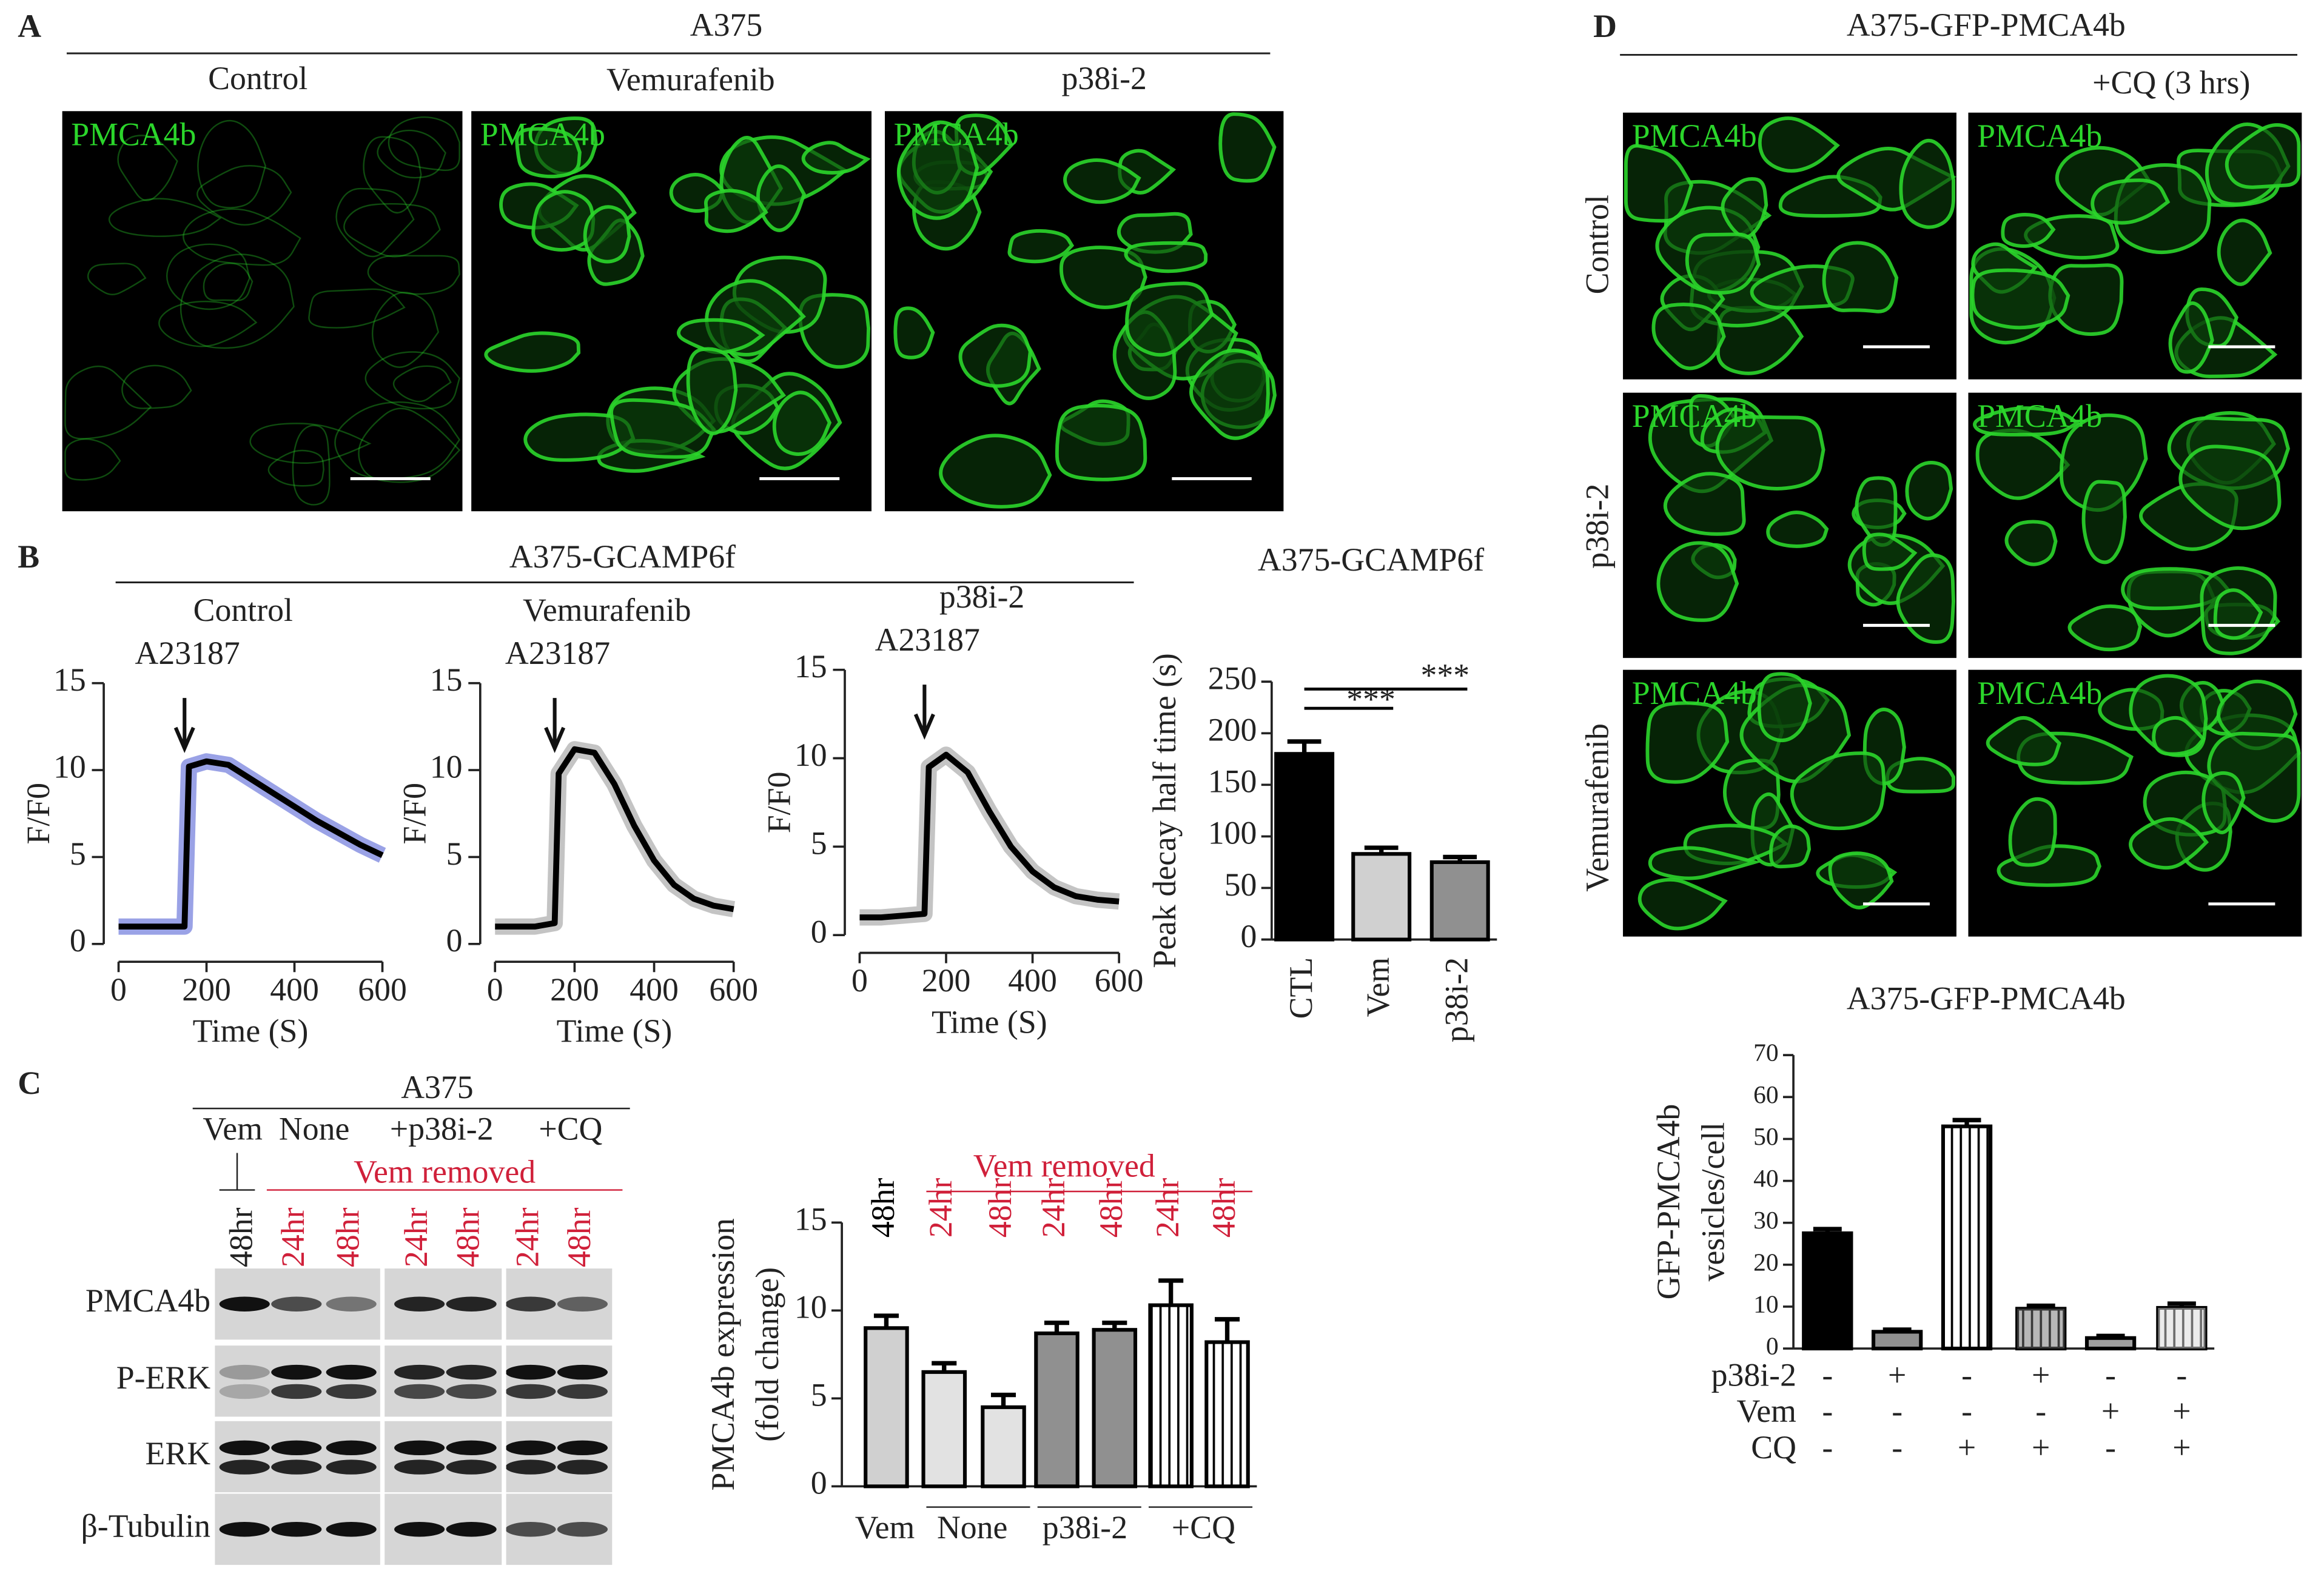 The image size is (2324, 1588). Describe the element at coordinates (233, 1129) in the screenshot. I see `group-label: Vem` at that location.